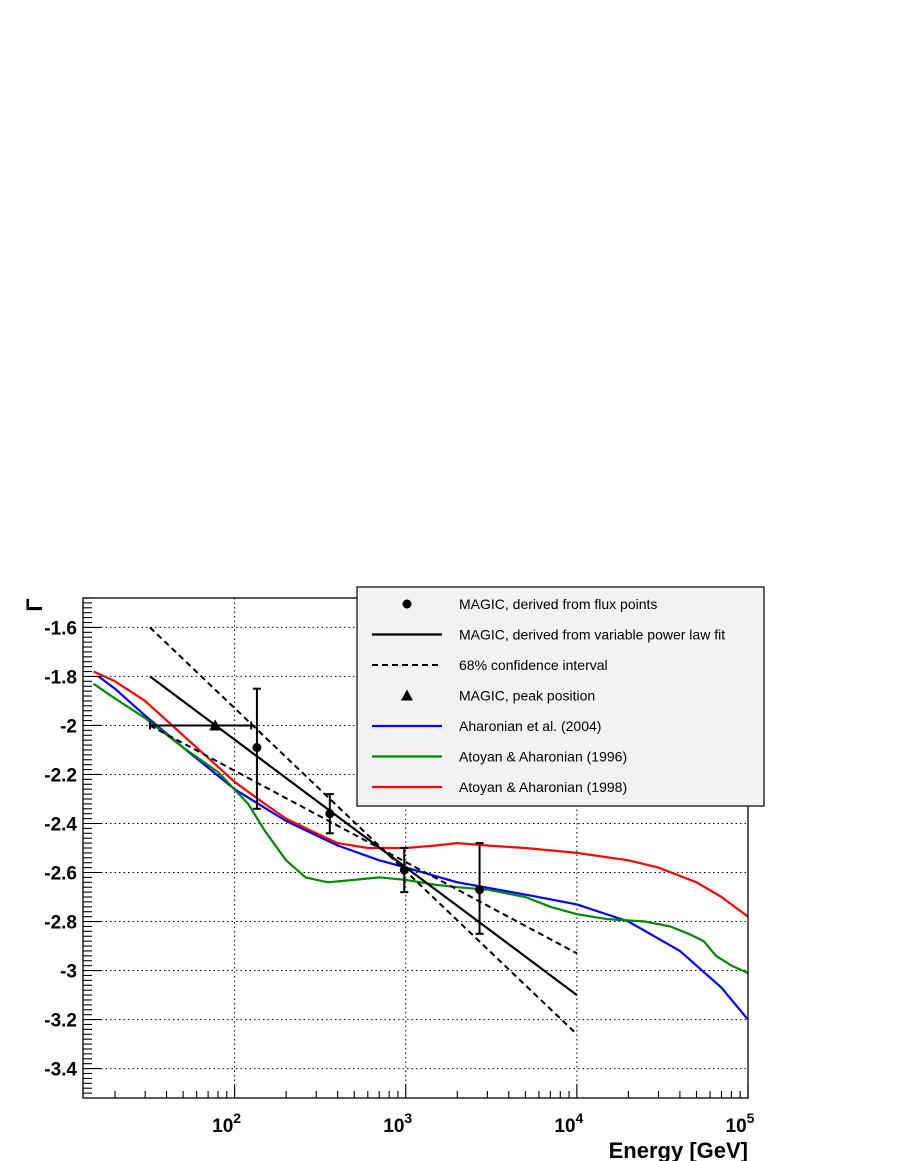  Describe the element at coordinates (68, 726) in the screenshot. I see `y-tick-label: -2` at that location.